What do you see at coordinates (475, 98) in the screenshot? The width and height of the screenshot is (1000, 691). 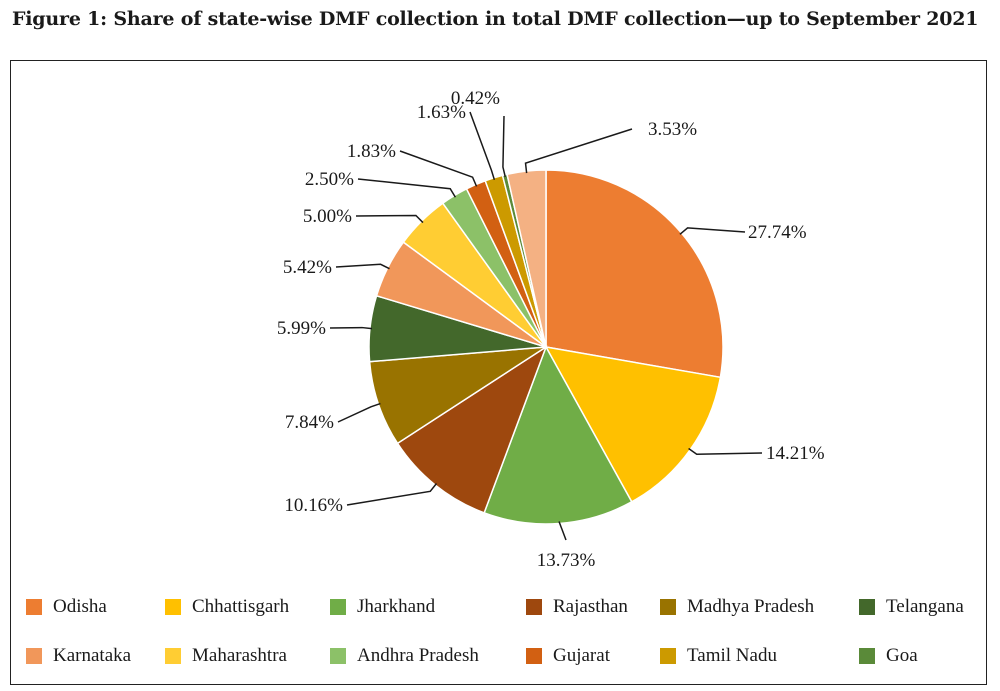 I see `data-label: 0.42%` at bounding box center [475, 98].